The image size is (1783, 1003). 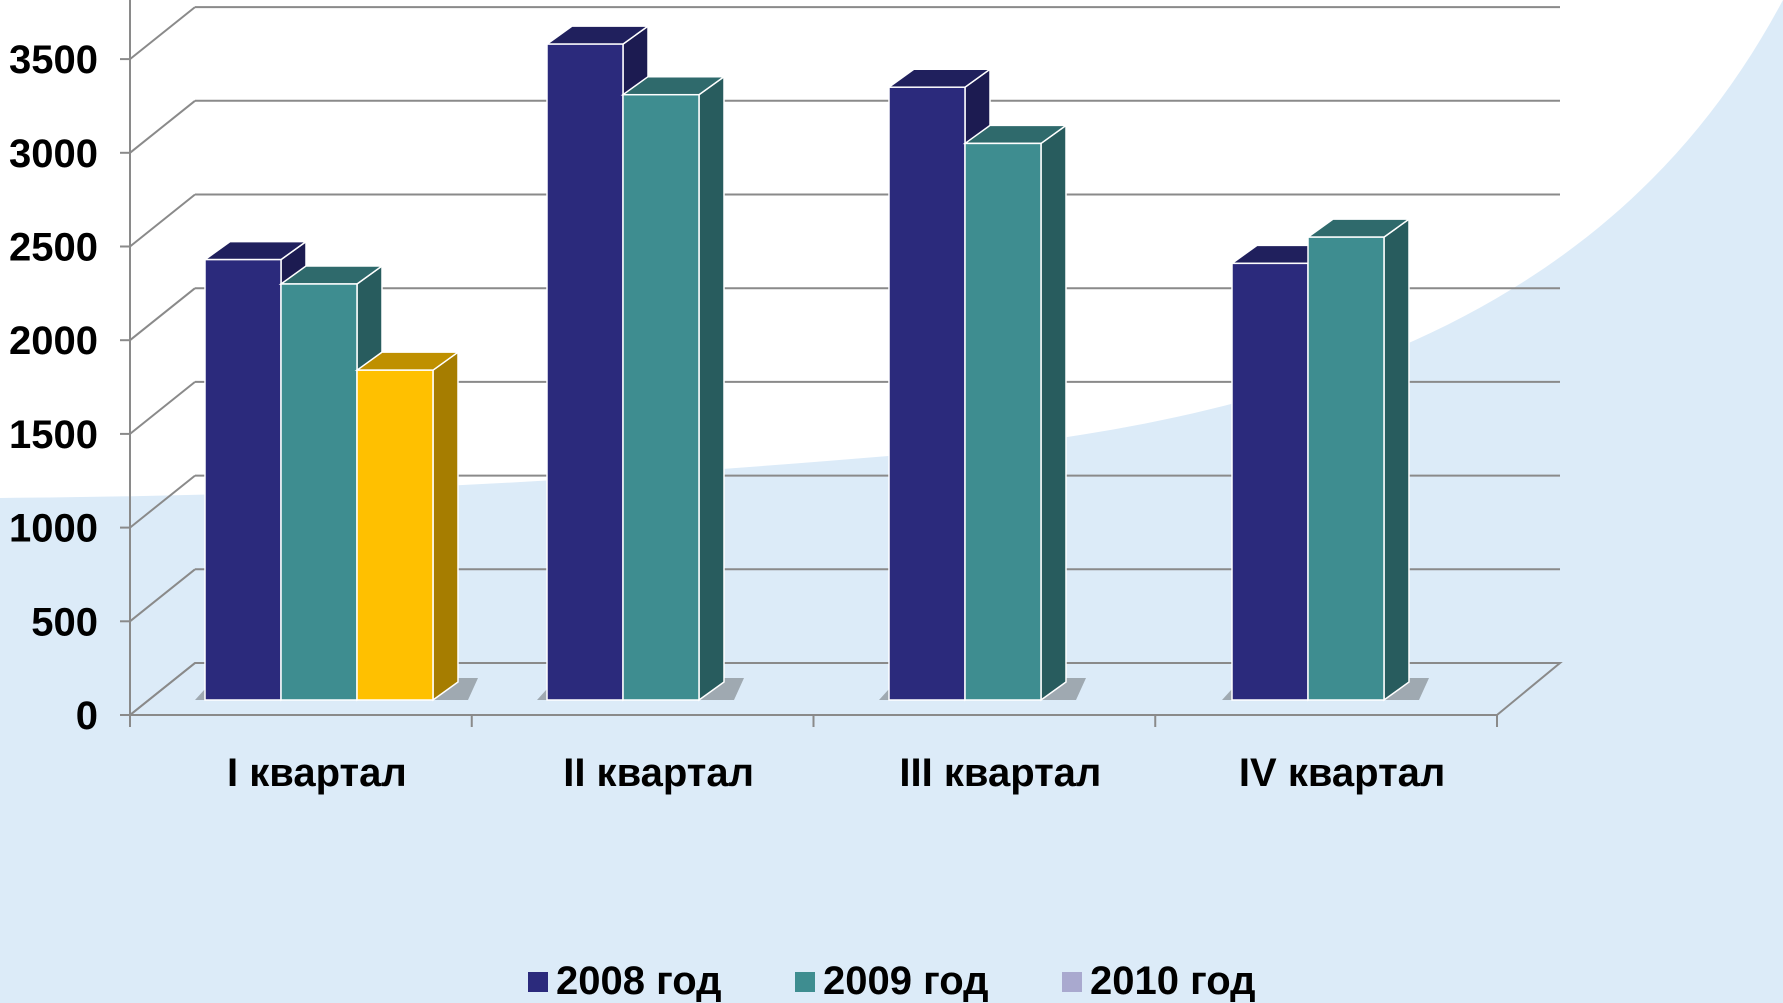 I want to click on y-tick-label: 2000, so click(x=53, y=341).